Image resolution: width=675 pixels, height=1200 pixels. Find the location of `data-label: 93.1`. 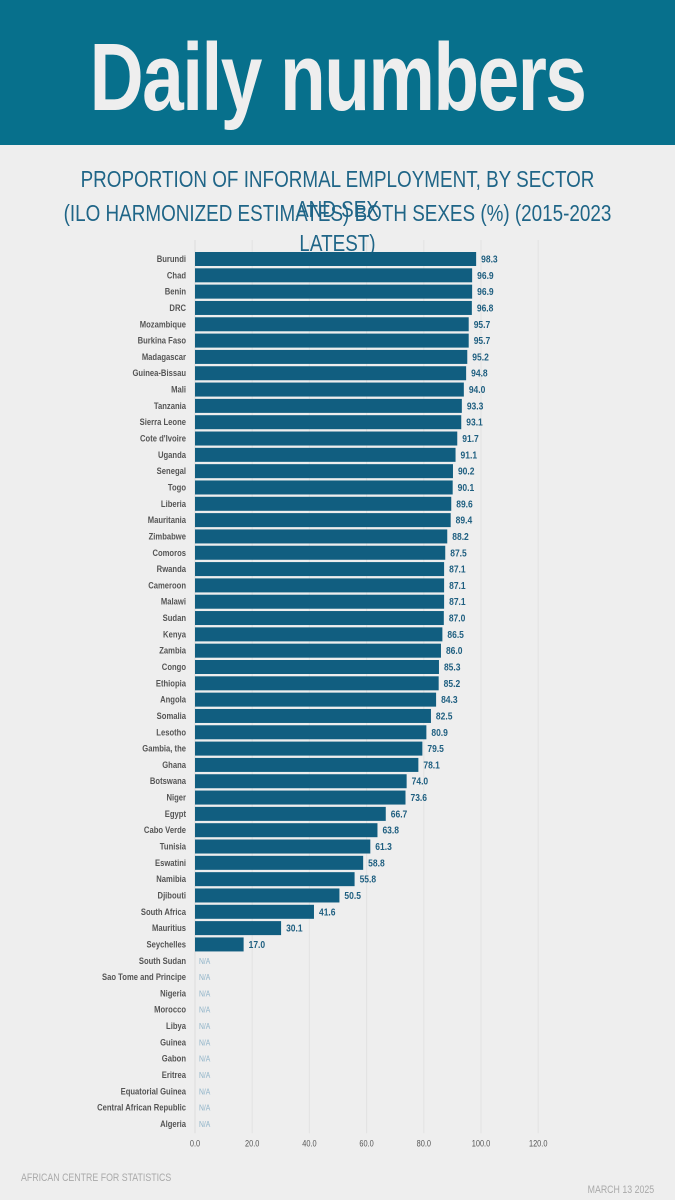

data-label: 93.1 is located at coordinates (474, 422).